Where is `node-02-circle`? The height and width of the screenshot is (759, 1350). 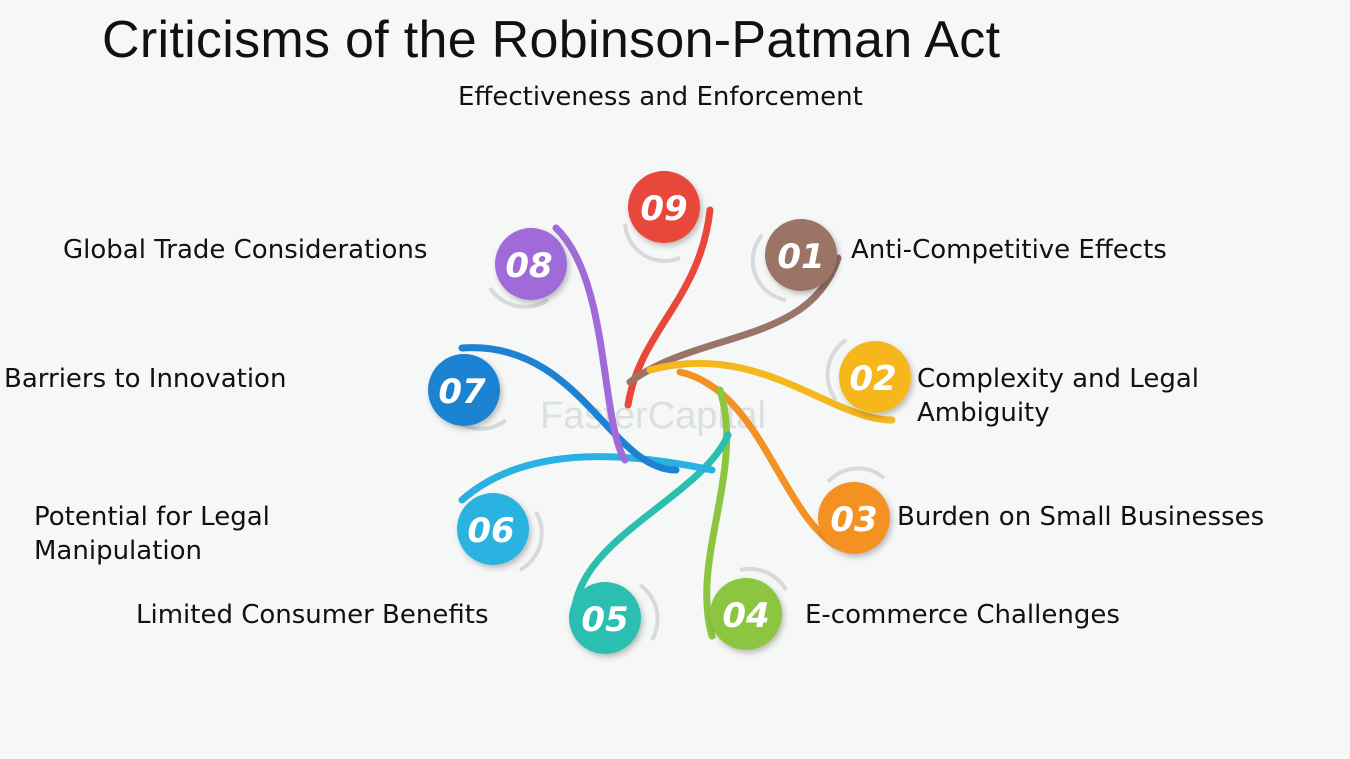 node-02-circle is located at coordinates (875, 377).